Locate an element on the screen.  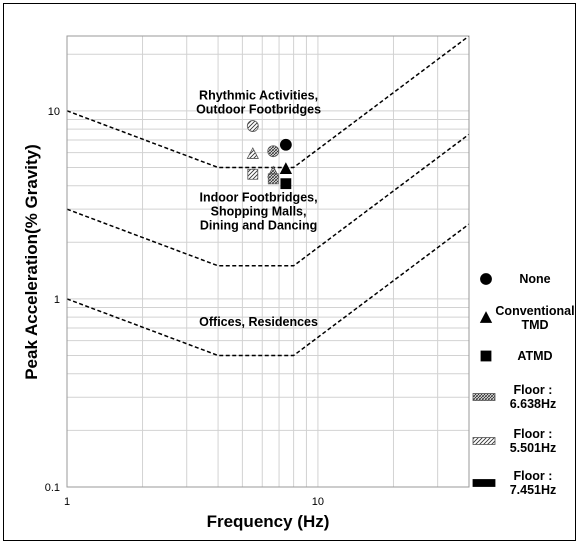
legend-item: ATMD is located at coordinates (516, 356).